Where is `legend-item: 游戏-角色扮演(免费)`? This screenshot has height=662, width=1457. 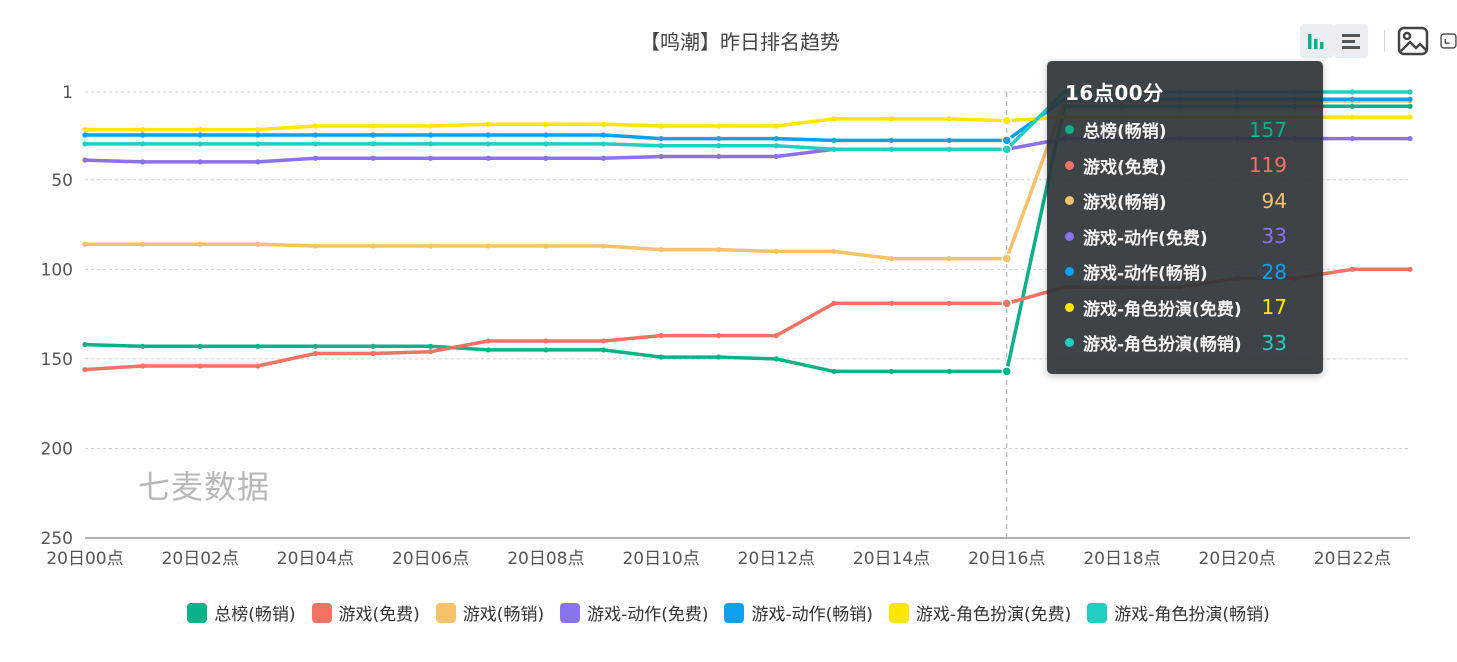
legend-item: 游戏-角色扮演(免费) is located at coordinates (979, 612).